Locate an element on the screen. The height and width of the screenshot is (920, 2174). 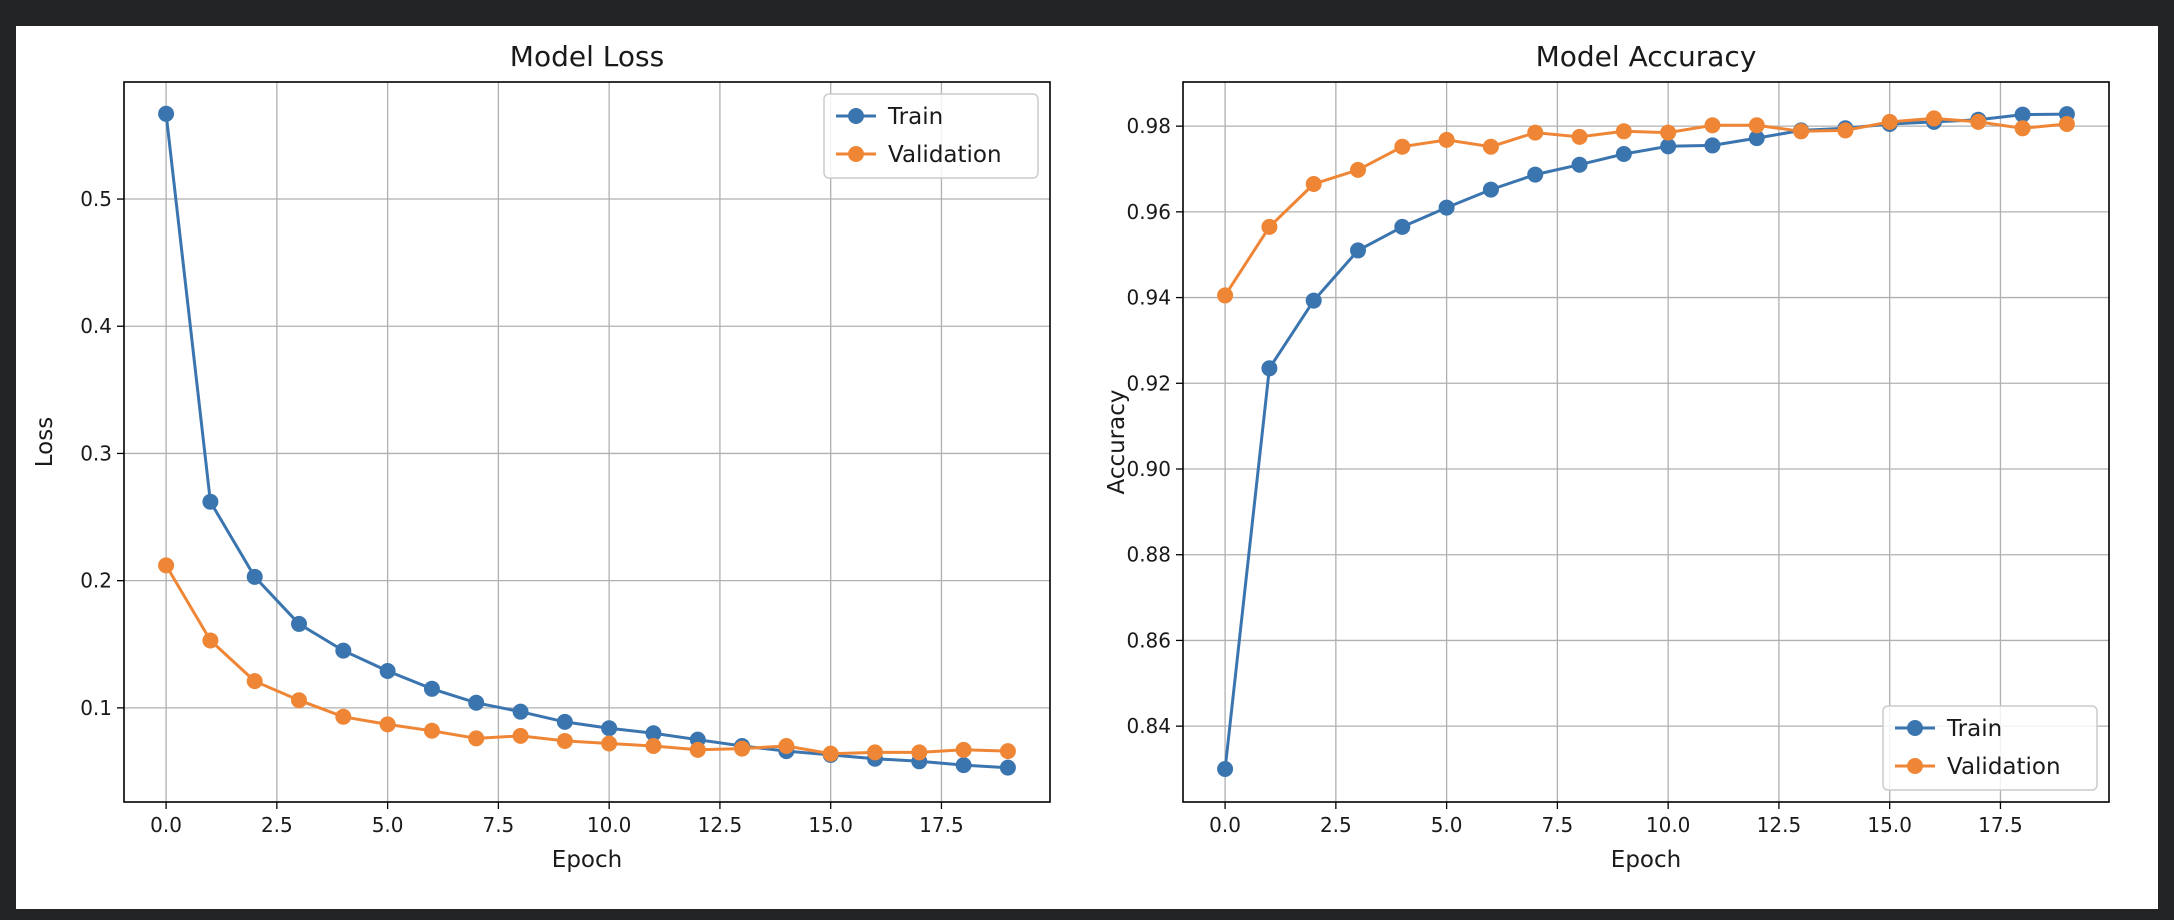
y-axis-label: Accuracy is located at coordinates (1117, 441).